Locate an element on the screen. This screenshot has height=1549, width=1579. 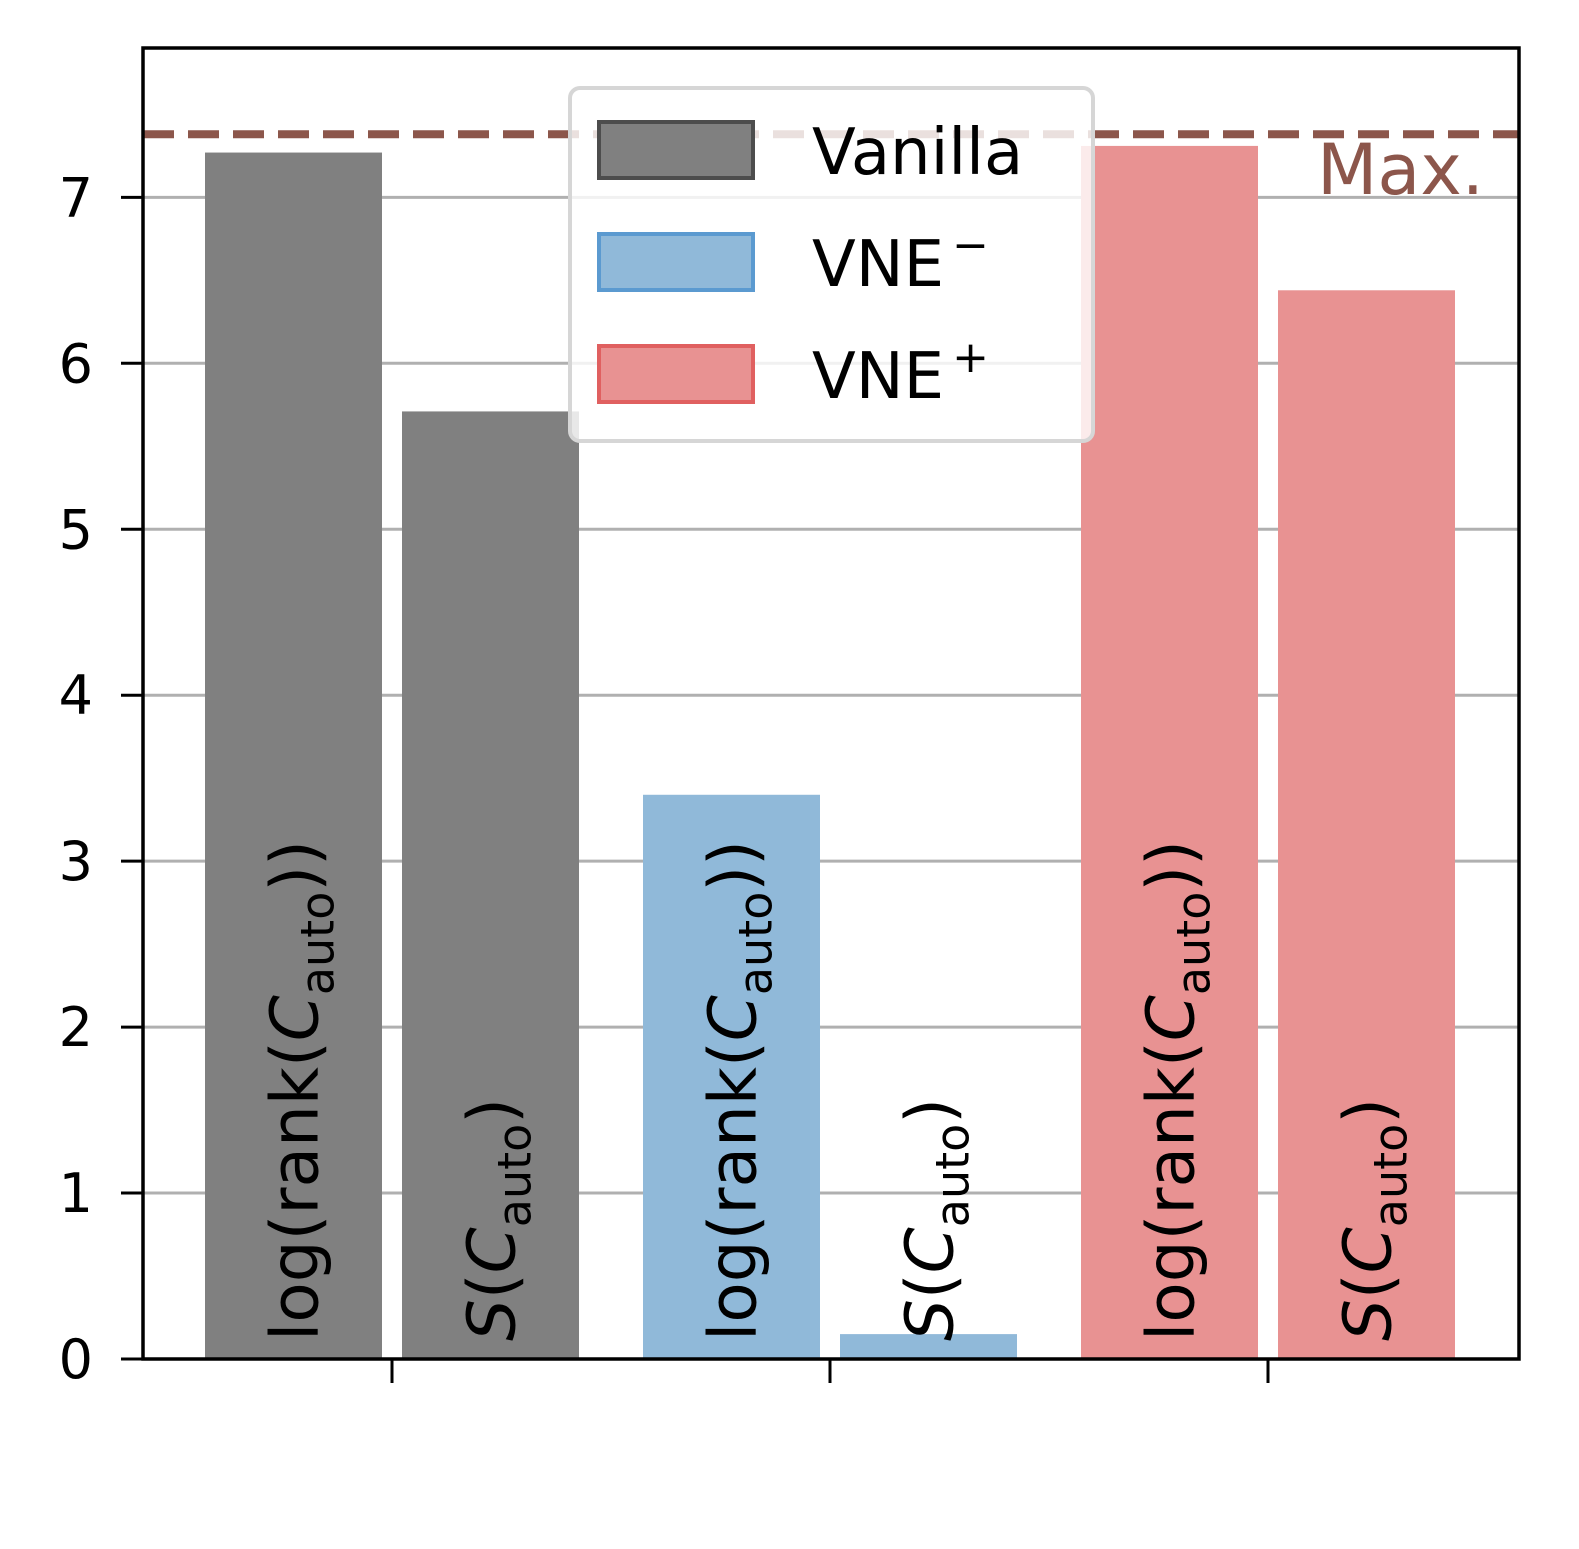
bar-vne--log-rank is located at coordinates (731, 1076).